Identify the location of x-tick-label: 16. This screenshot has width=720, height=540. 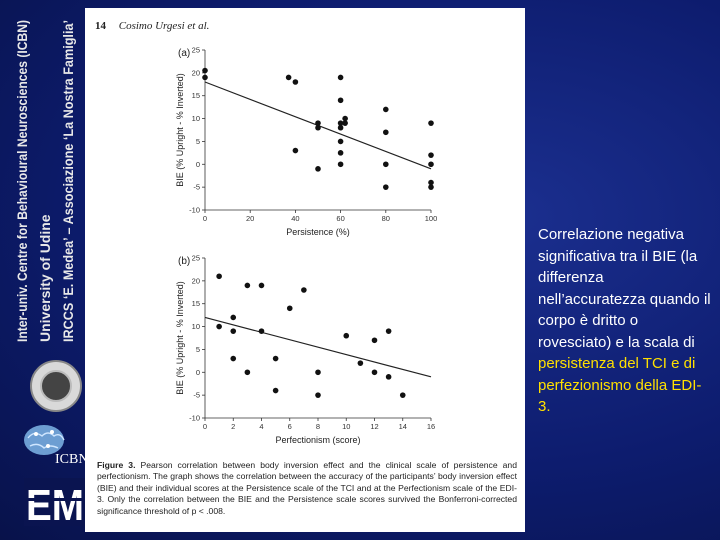
(431, 426).